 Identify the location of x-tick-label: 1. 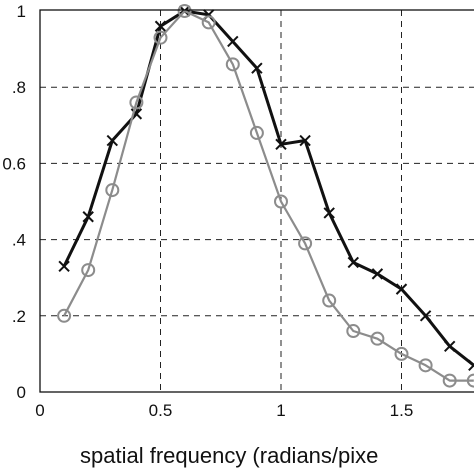
(280, 410).